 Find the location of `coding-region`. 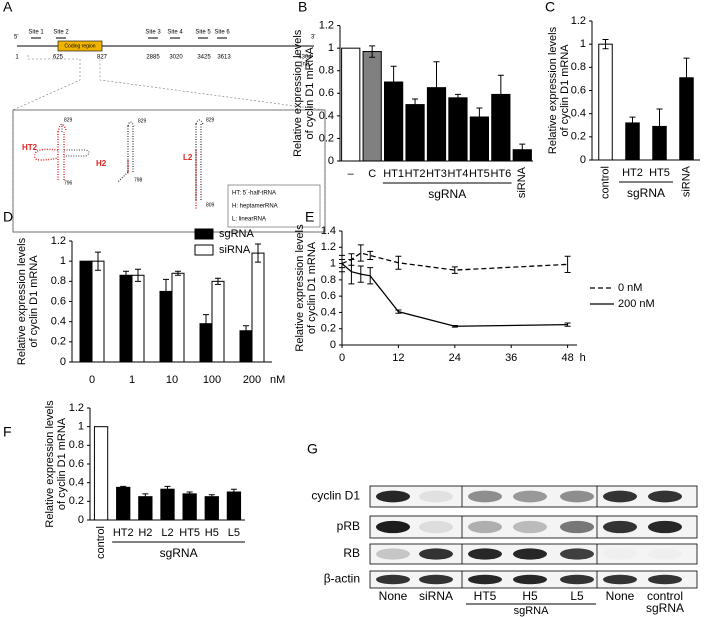

coding-region is located at coordinates (80, 46).